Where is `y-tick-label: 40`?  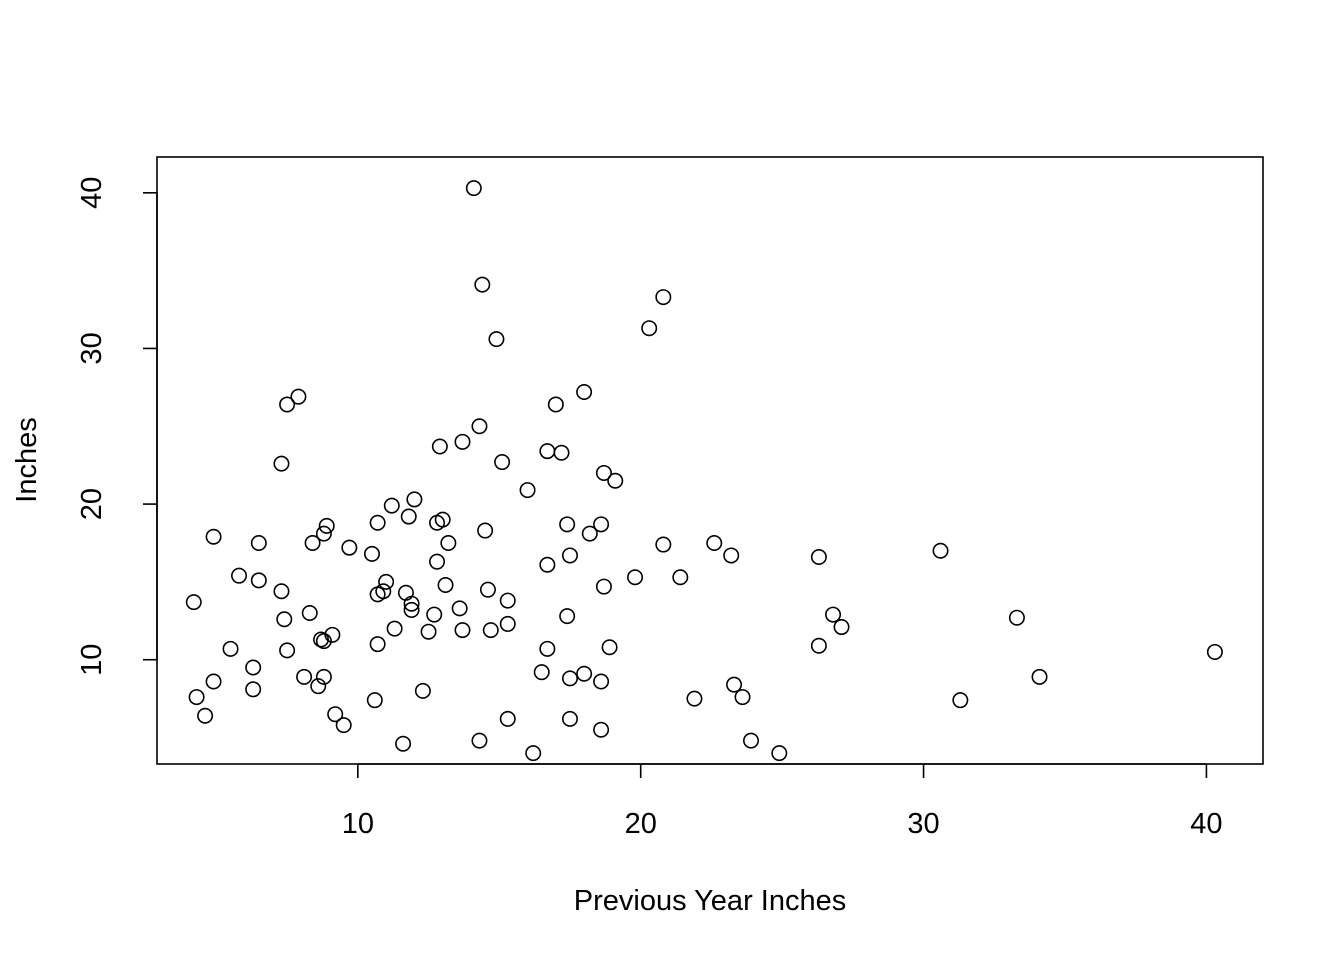 y-tick-label: 40 is located at coordinates (92, 193).